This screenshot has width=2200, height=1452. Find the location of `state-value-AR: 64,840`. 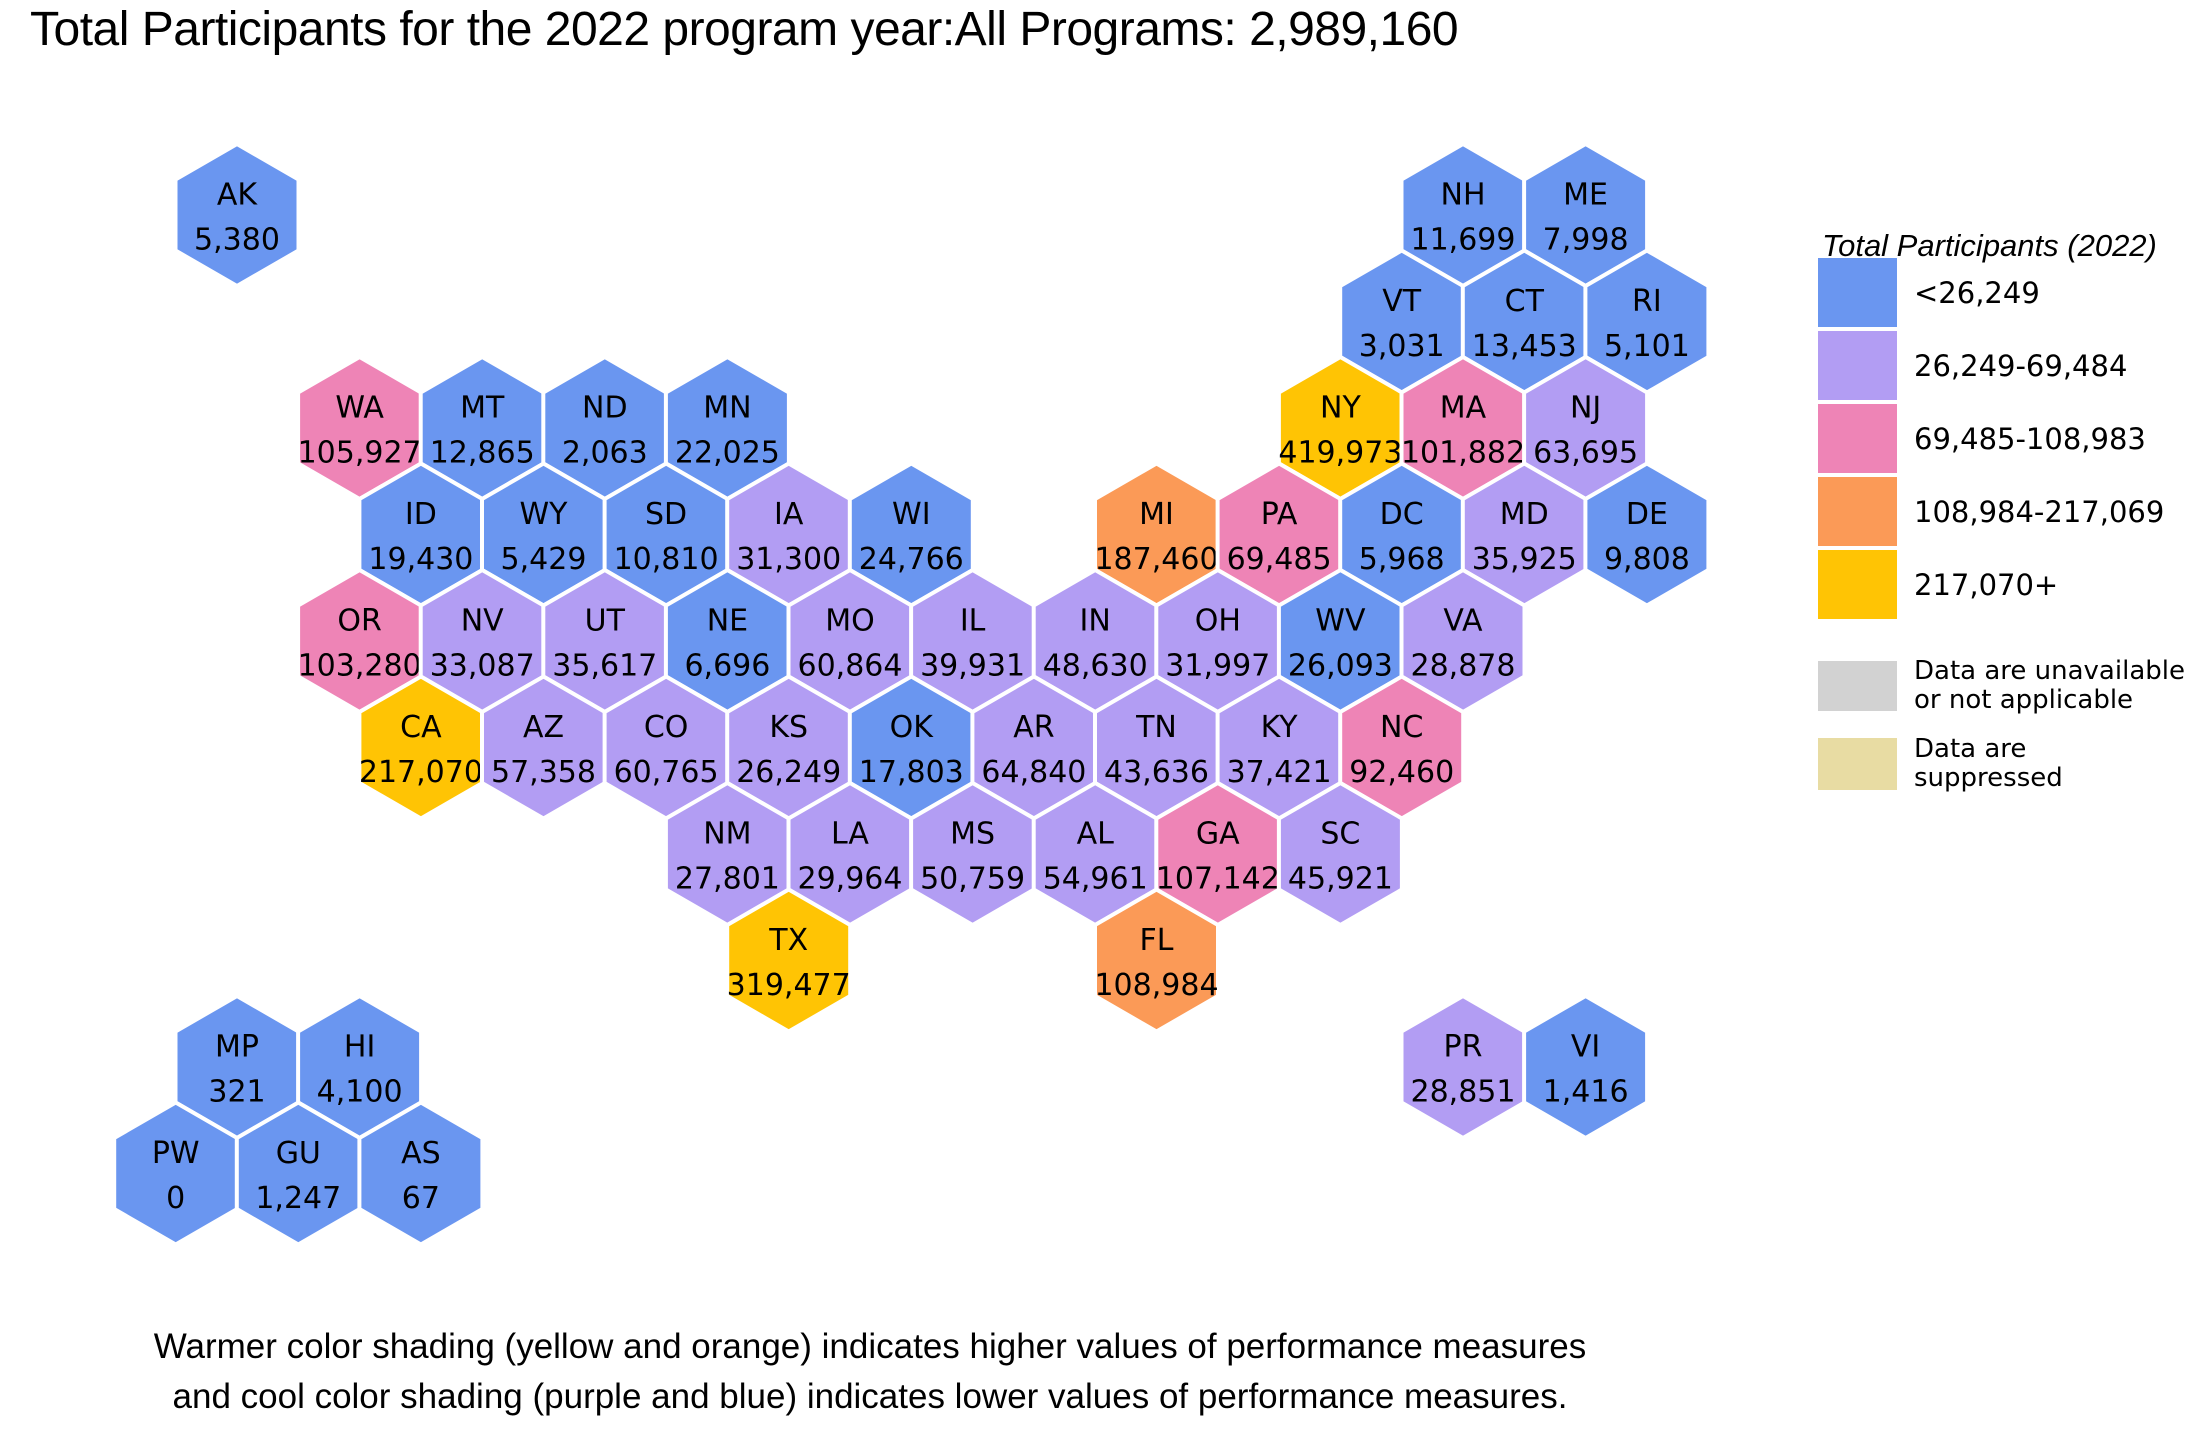

state-value-AR: 64,840 is located at coordinates (1033, 772).